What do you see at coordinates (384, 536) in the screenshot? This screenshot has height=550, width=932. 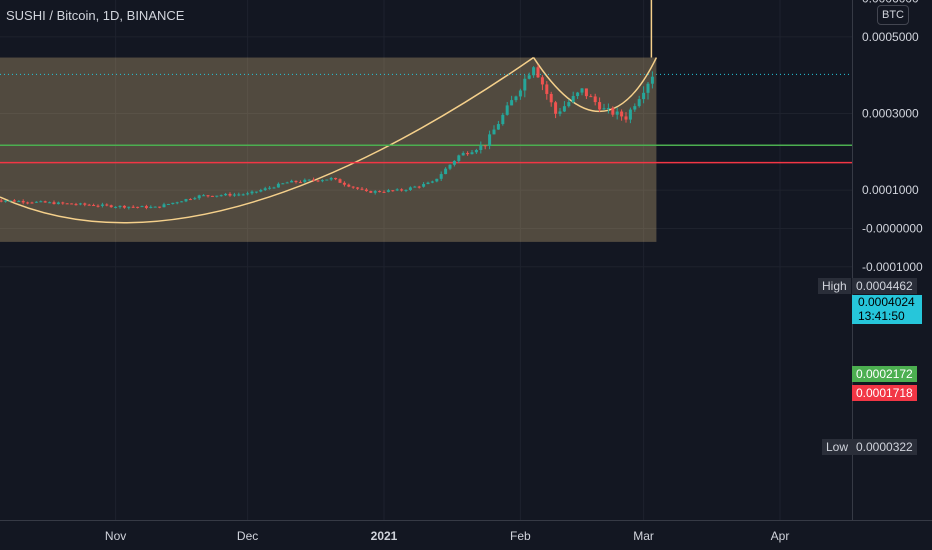 I see `time-axis-label: 2021` at bounding box center [384, 536].